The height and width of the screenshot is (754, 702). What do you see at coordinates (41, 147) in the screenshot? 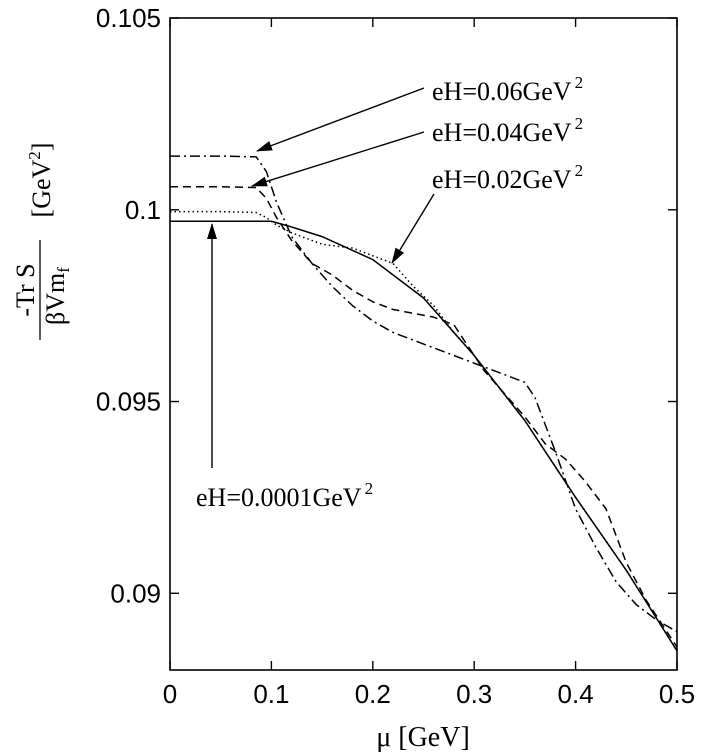
I see `y-label-unit-close: ]` at bounding box center [41, 147].